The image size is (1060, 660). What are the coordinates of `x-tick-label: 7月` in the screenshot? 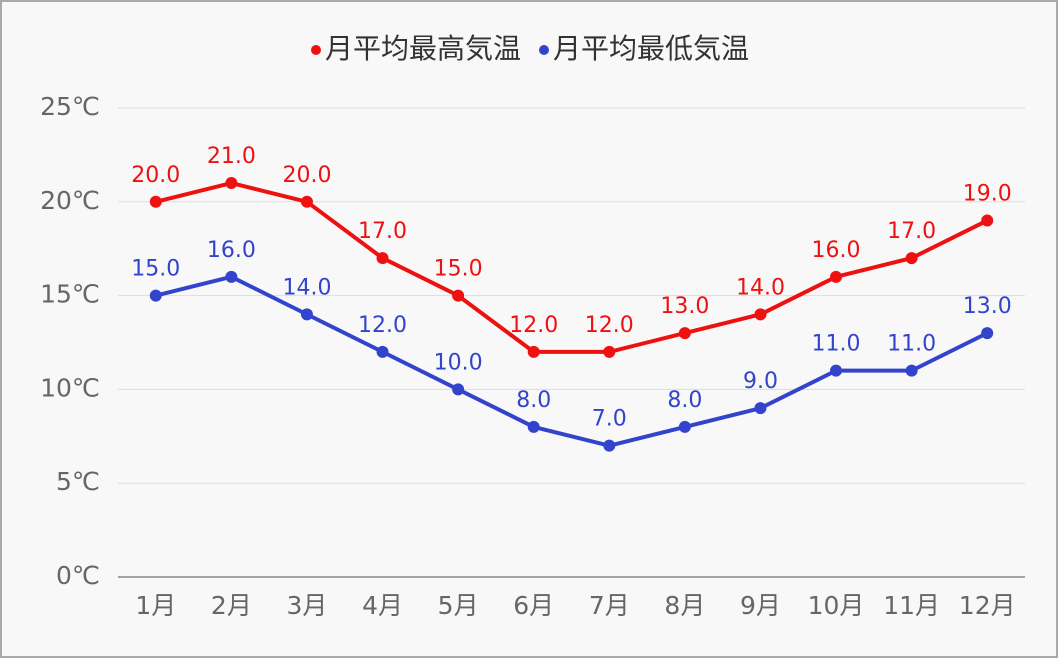 It's located at (609, 605).